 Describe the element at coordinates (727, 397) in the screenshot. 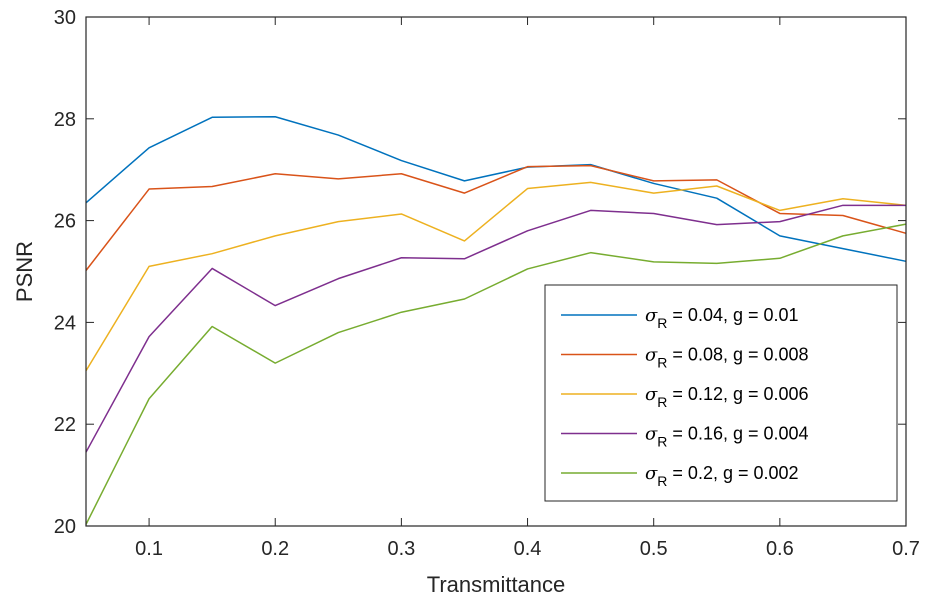

I see `legend-label: σR = 0.12, g = 0.006` at that location.